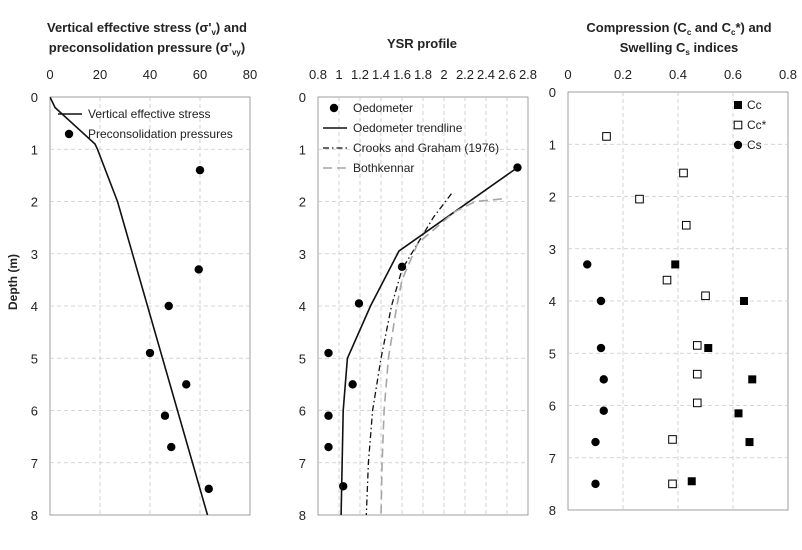 Image resolution: width=802 pixels, height=550 pixels. What do you see at coordinates (34, 411) in the screenshot?
I see `stress-ytick-label: 6` at bounding box center [34, 411].